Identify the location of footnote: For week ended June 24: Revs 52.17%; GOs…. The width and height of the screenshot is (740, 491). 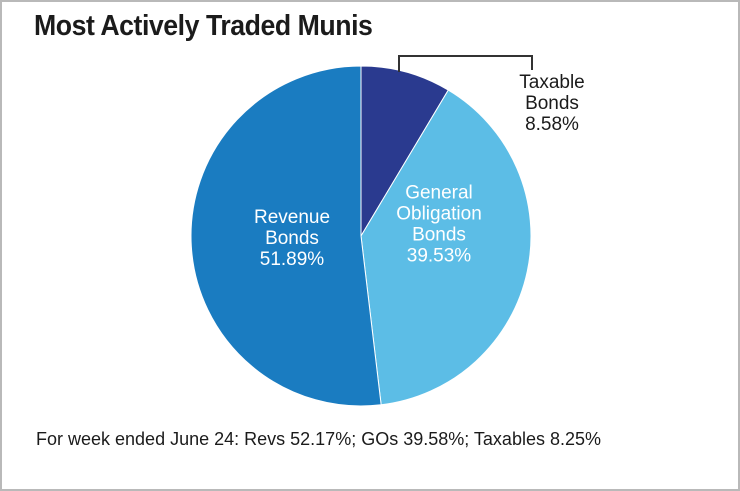
(319, 439).